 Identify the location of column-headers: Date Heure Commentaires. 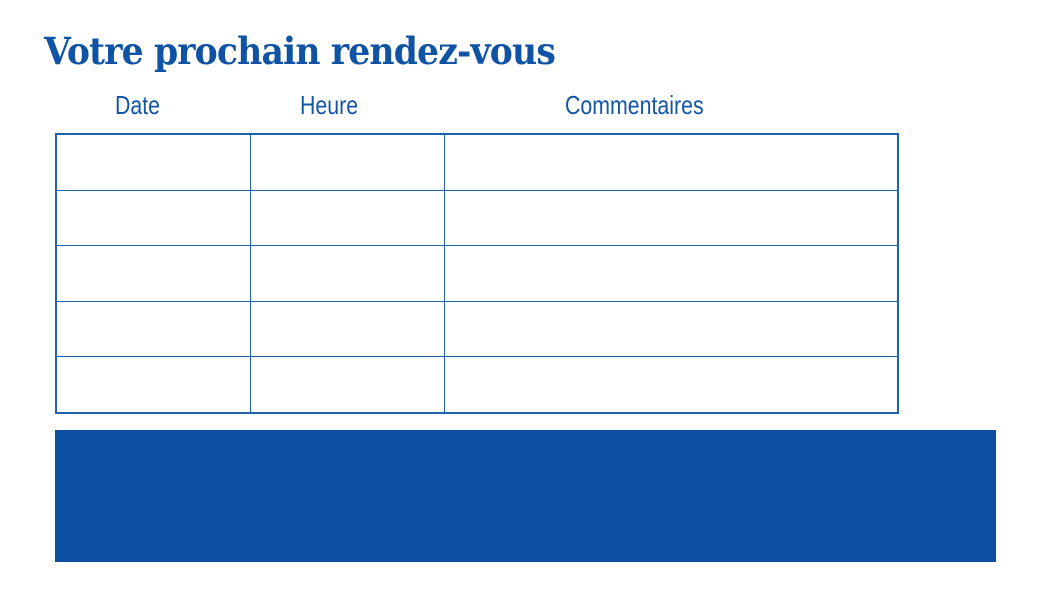
(476, 106).